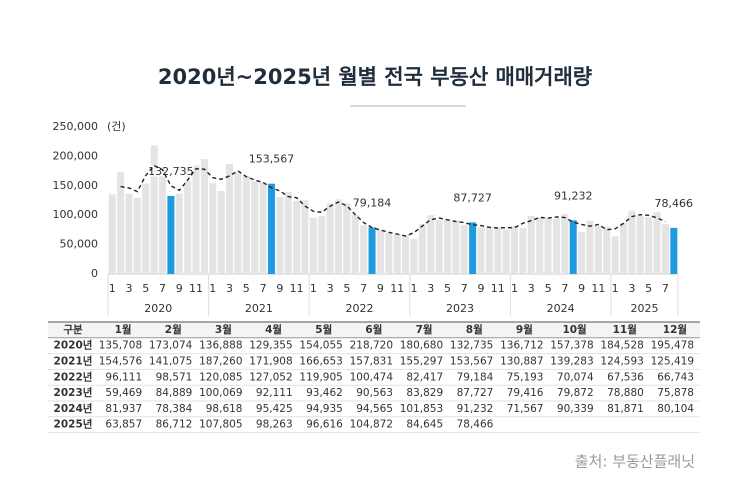 This screenshot has width=750, height=503. I want to click on group-label: 2021, so click(259, 308).